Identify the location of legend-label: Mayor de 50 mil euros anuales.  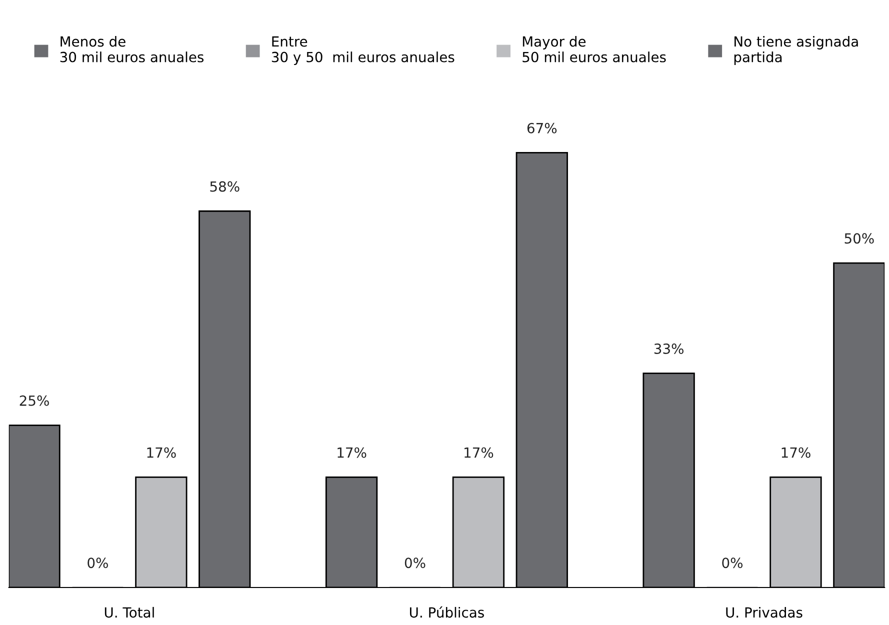
(594, 49).